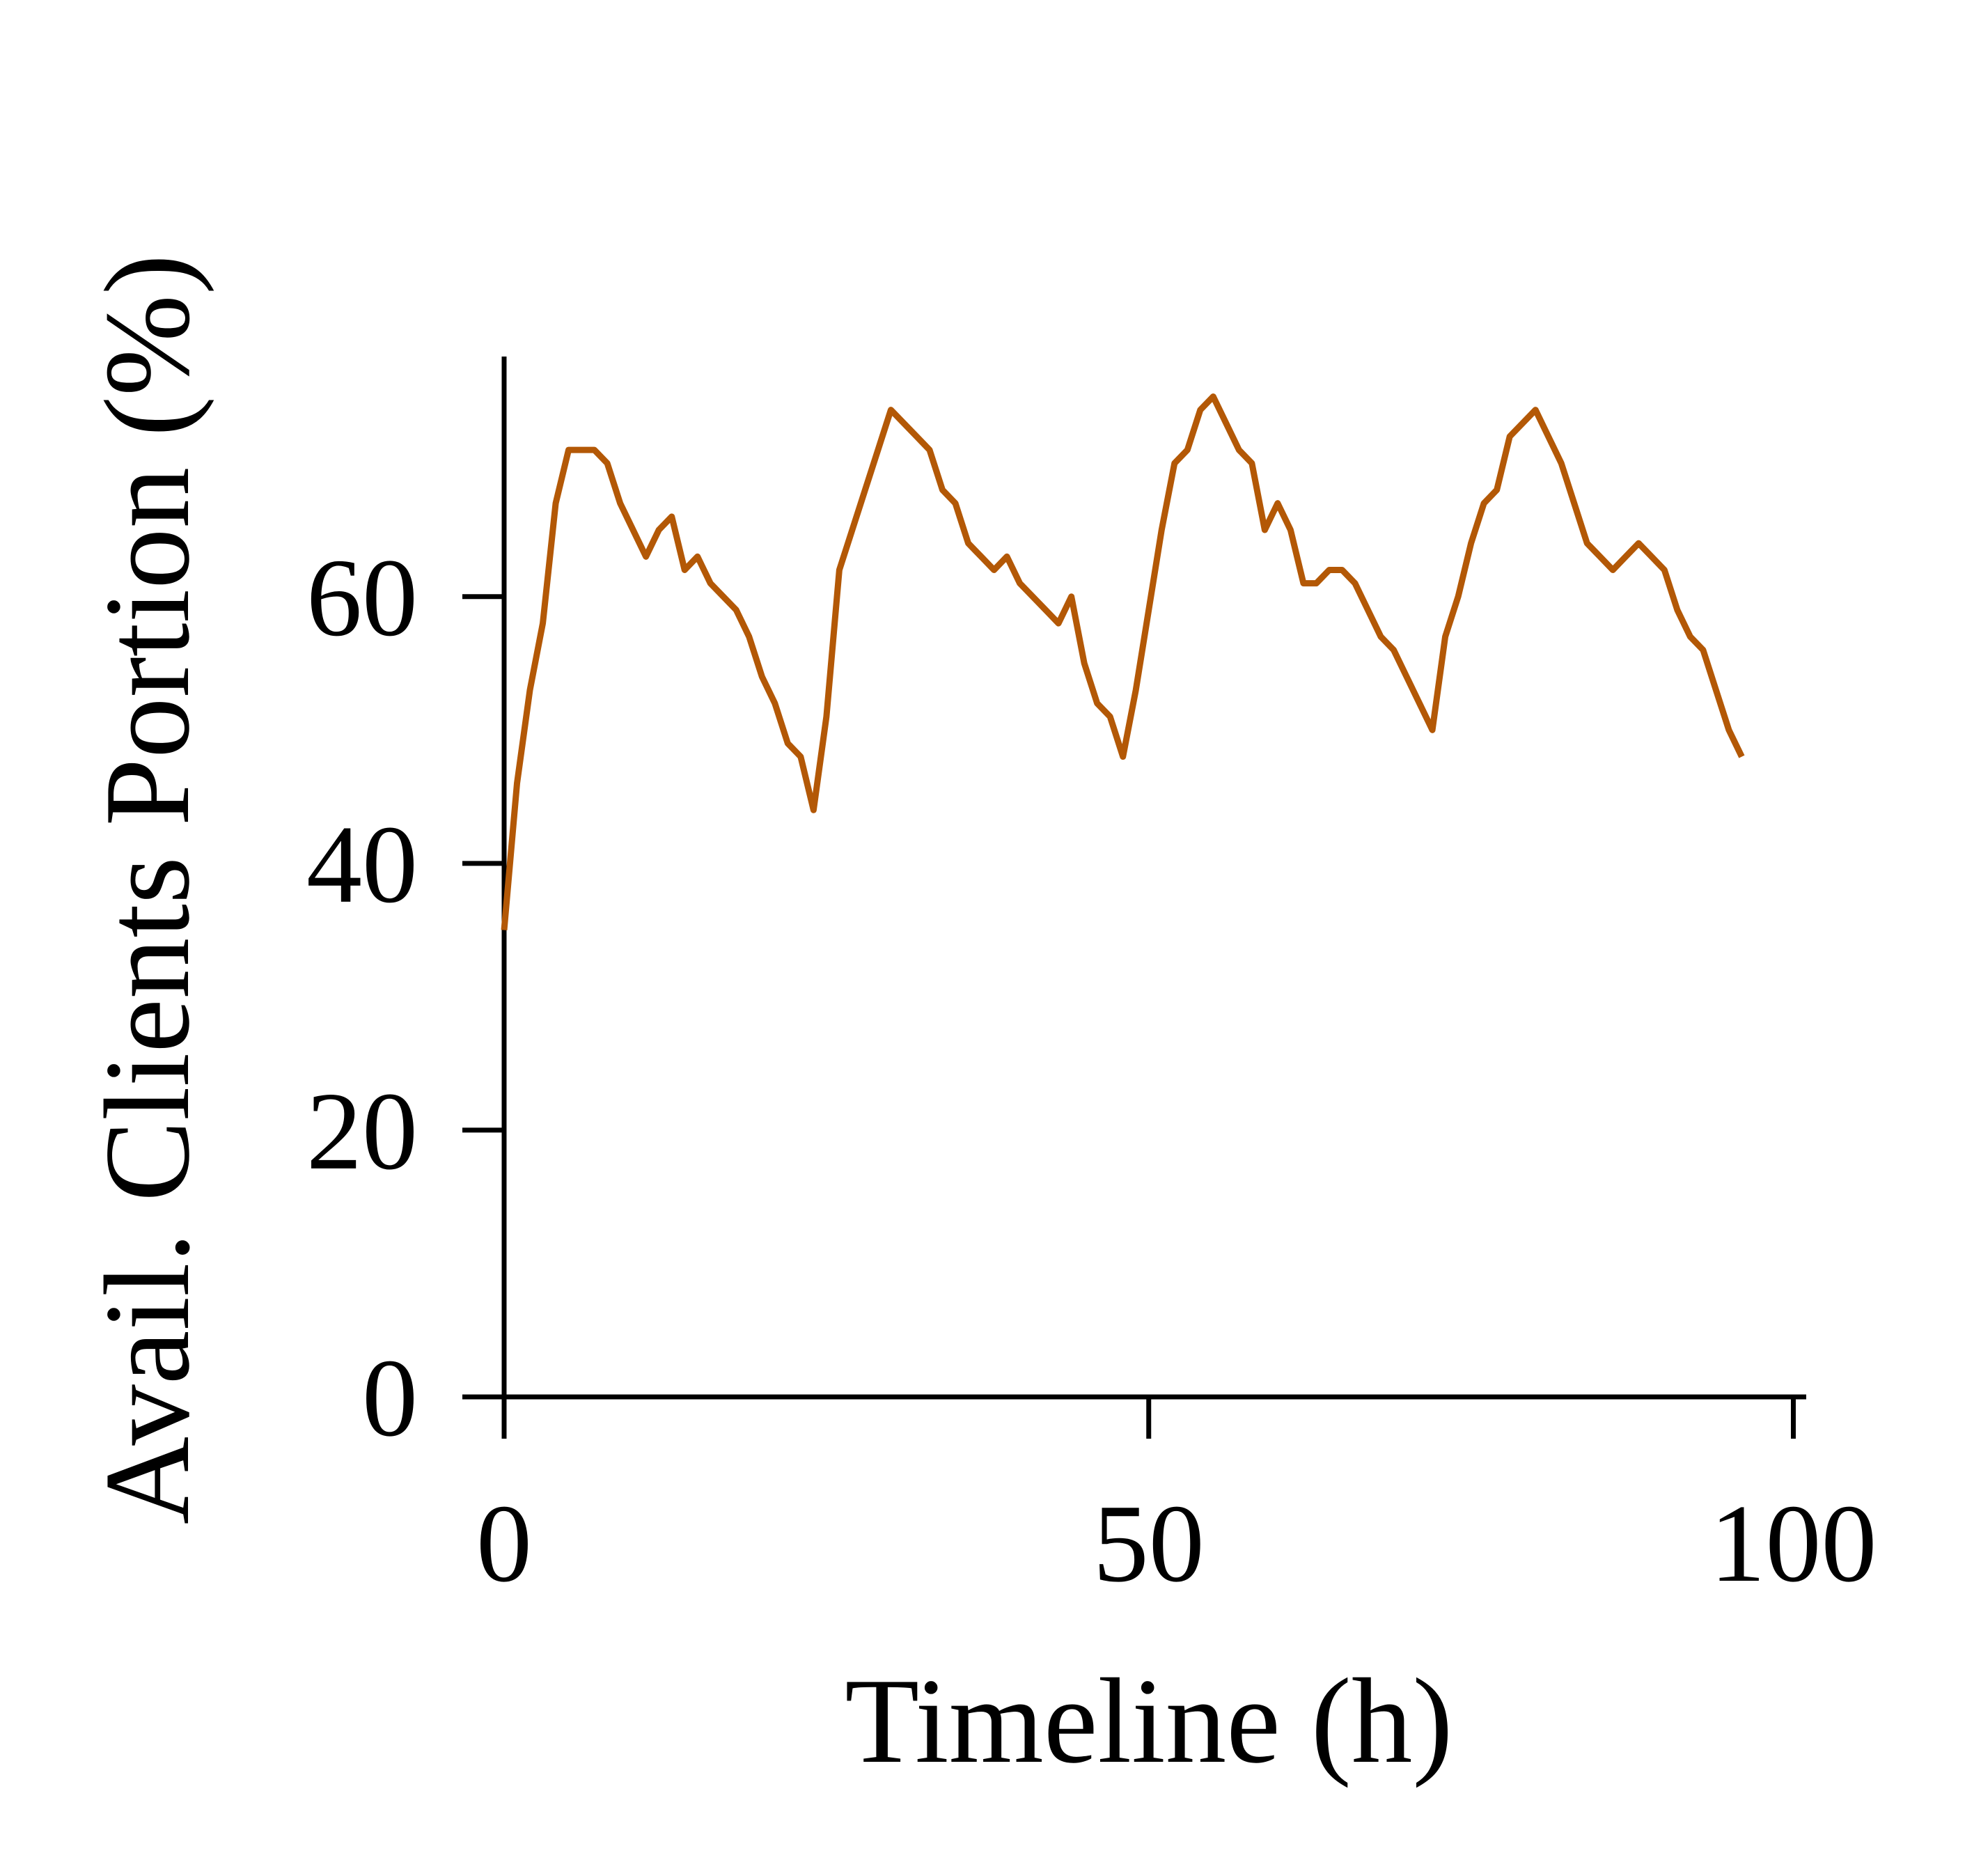 The width and height of the screenshot is (1981, 1876). I want to click on y-tick-label: 60, so click(362, 597).